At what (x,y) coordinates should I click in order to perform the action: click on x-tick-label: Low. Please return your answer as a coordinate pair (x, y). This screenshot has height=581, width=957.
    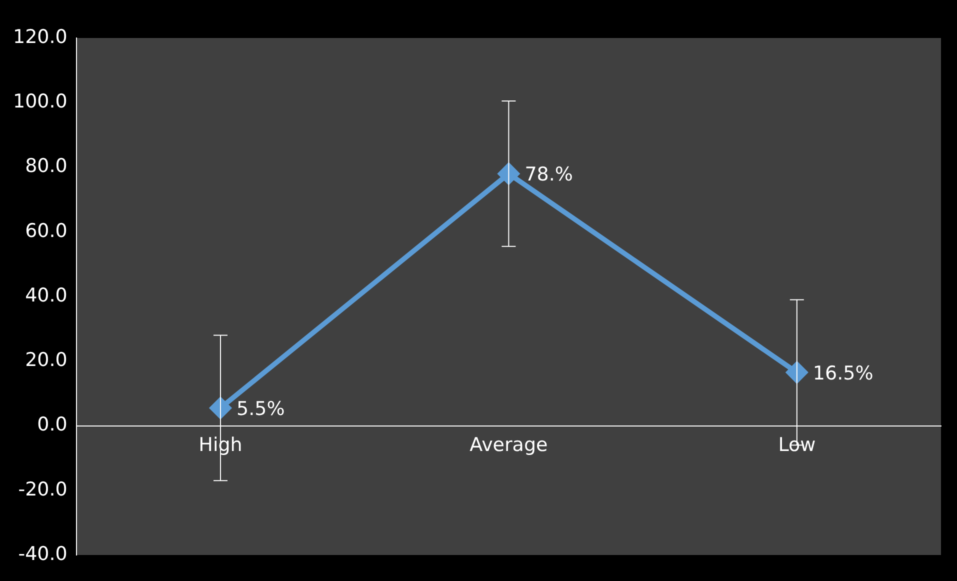
    Looking at the image, I should click on (797, 445).